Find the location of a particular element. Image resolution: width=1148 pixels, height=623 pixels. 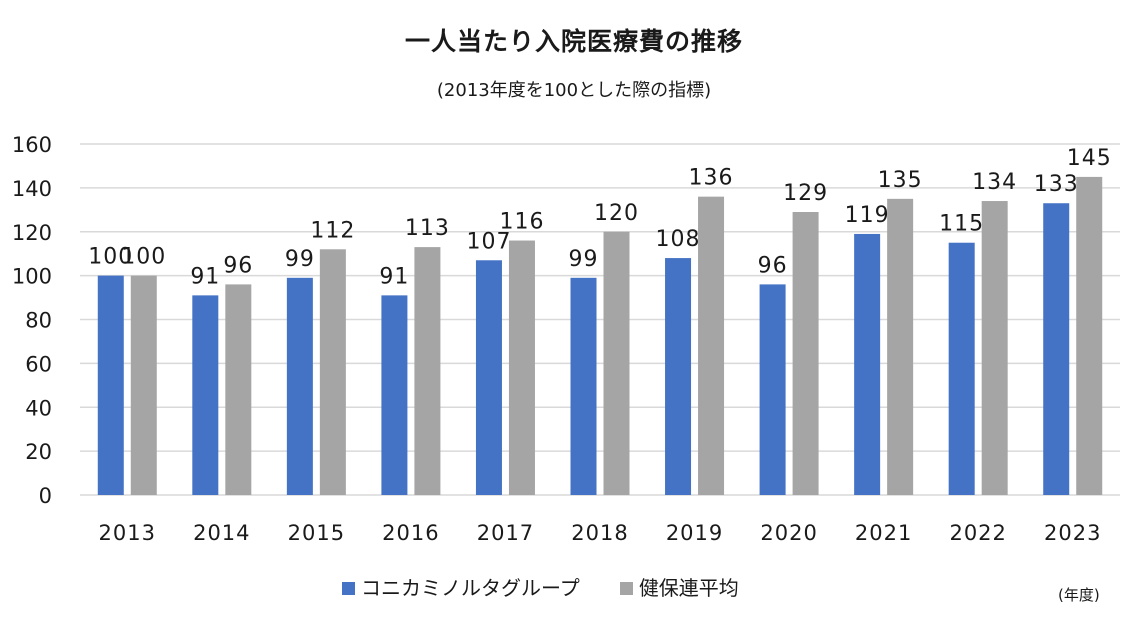

x-tick-label: 2015 is located at coordinates (316, 533).